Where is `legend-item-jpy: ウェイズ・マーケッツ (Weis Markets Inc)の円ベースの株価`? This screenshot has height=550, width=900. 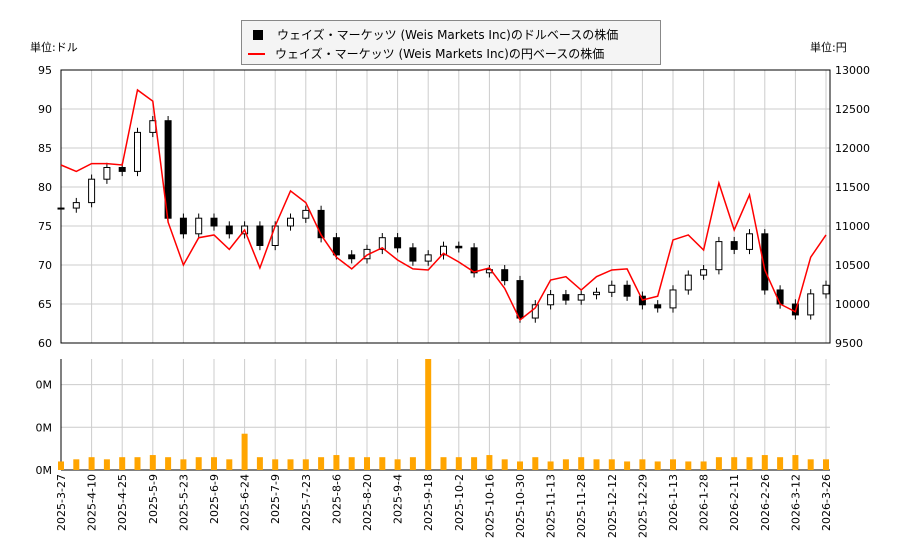
legend-item-jpy: ウェイズ・マーケッツ (Weis Markets Inc)の円ベースの株価 is located at coordinates (426, 53).